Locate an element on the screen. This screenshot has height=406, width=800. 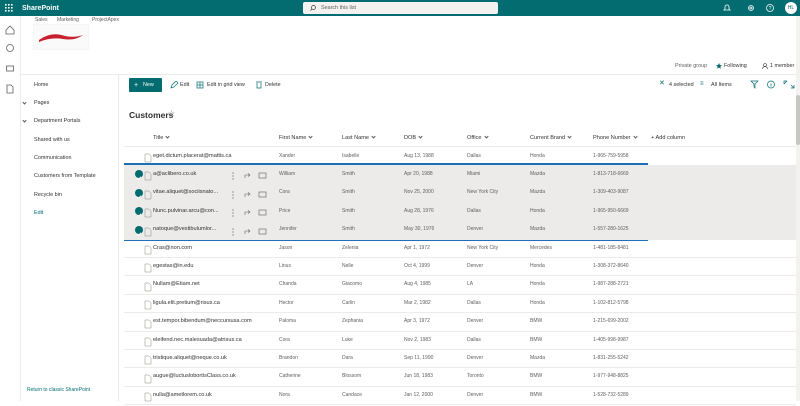
item-title: Nullam@Etiam.net is located at coordinates (176, 284).